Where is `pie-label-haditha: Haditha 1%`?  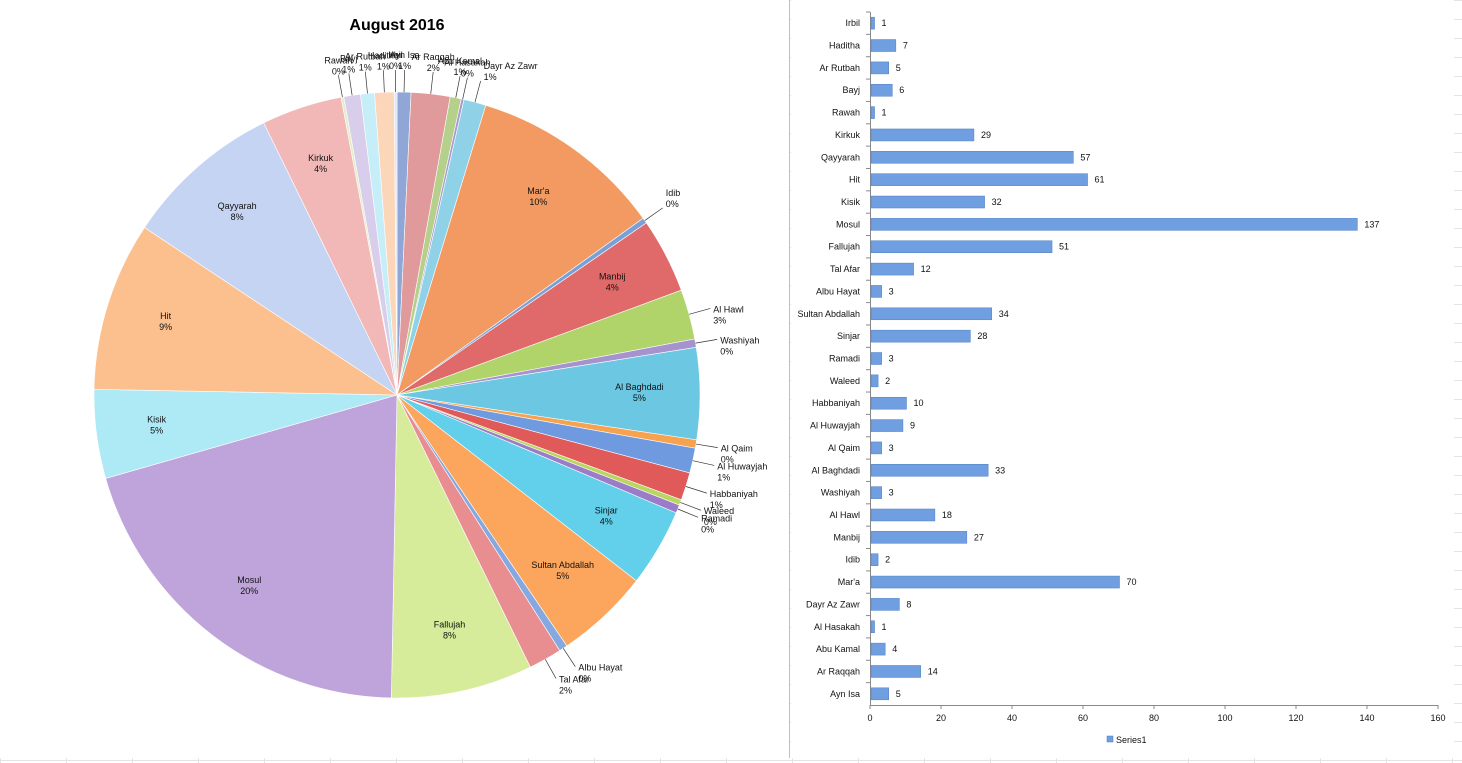
pie-label-haditha: Haditha 1% is located at coordinates (383, 60).